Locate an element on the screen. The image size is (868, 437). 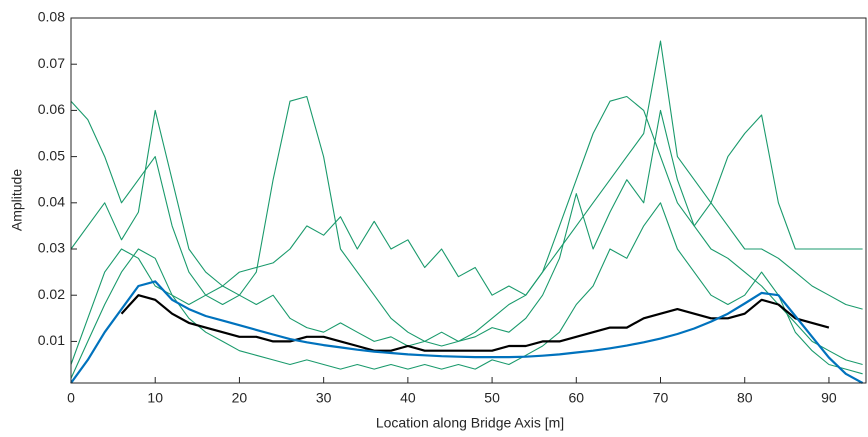
y-axis-label: Amplitude is located at coordinates (17, 200).